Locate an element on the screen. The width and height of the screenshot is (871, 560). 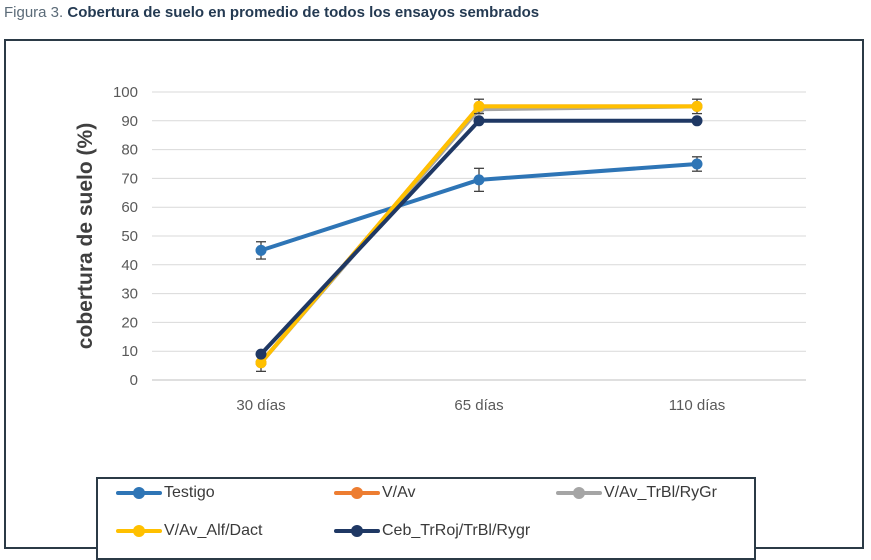
y-tick-label: 70 is located at coordinates (129, 178).